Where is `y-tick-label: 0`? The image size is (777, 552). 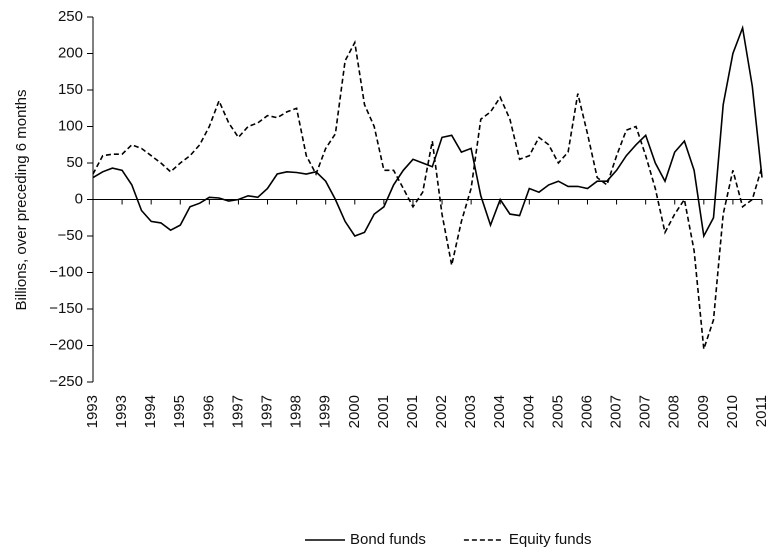 y-tick-label: 0 is located at coordinates (79, 198).